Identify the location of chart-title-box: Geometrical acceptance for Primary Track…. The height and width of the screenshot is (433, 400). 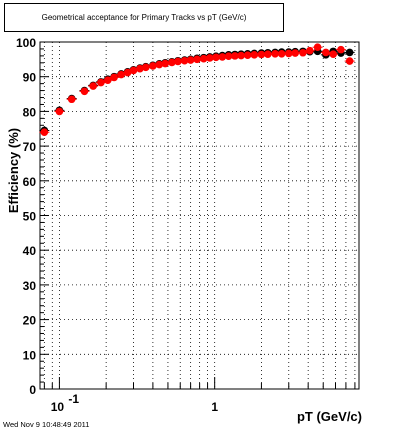
(144, 17).